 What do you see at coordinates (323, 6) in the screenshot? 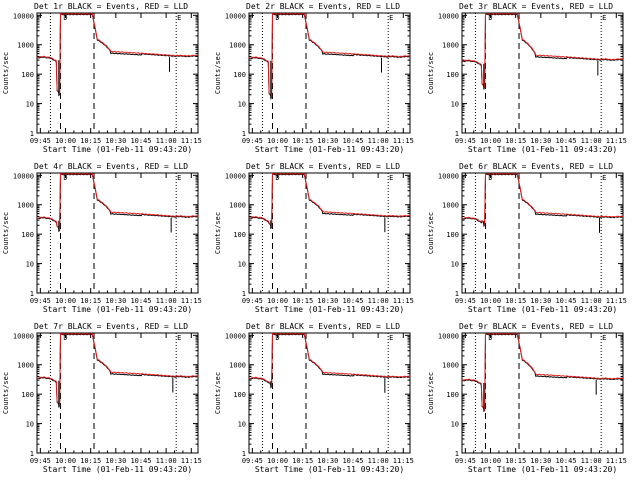
I see `panel-title: Det 2r BLACK = Events, RED = LLD` at bounding box center [323, 6].